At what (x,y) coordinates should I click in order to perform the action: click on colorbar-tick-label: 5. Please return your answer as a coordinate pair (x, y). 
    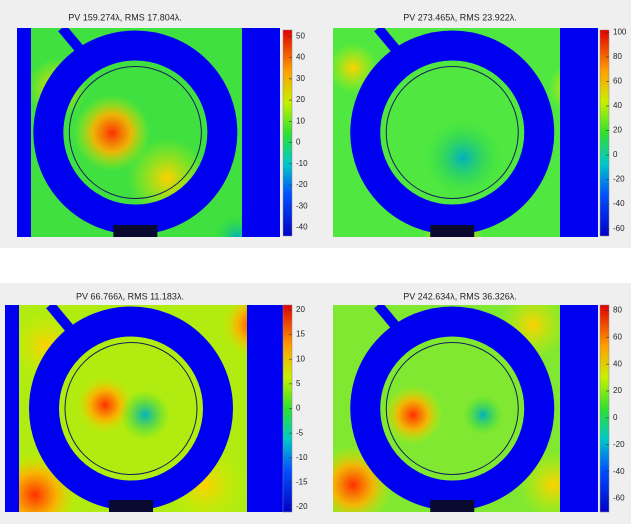
    Looking at the image, I should click on (298, 383).